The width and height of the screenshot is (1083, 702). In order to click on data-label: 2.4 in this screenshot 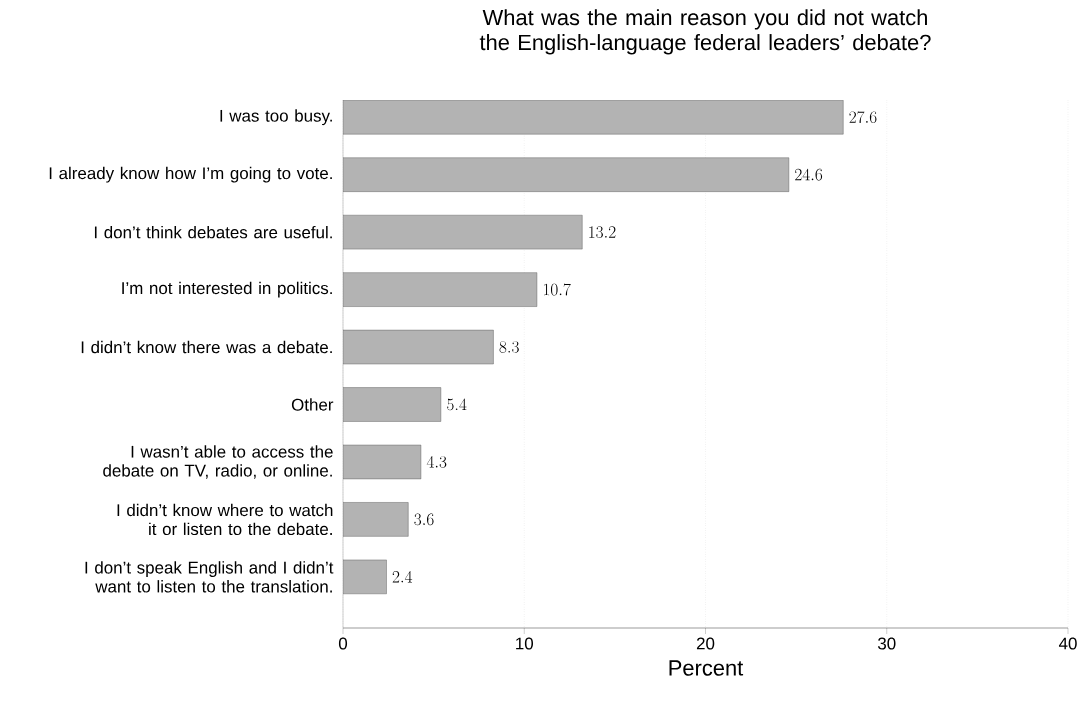, I will do `click(402, 576)`.